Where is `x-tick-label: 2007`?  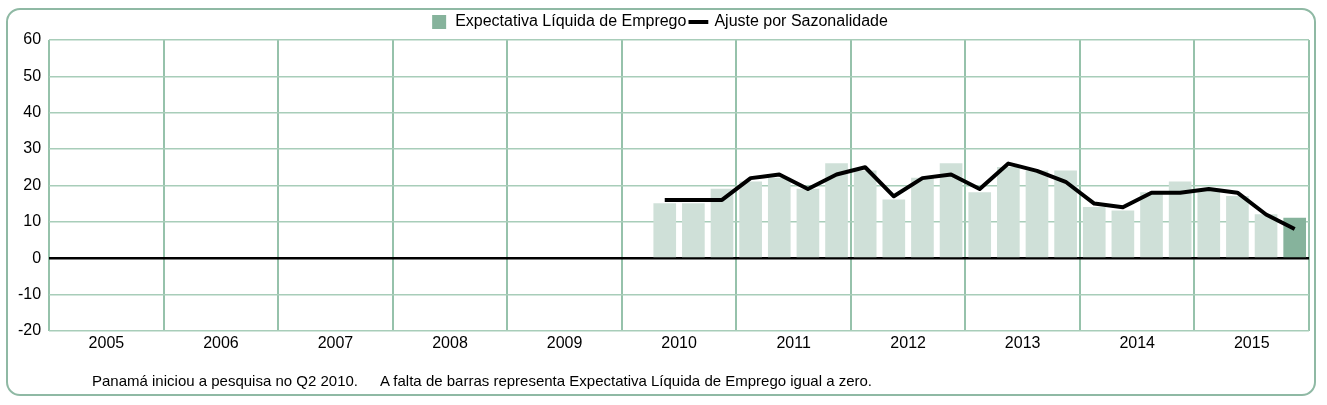
x-tick-label: 2007 is located at coordinates (335, 342).